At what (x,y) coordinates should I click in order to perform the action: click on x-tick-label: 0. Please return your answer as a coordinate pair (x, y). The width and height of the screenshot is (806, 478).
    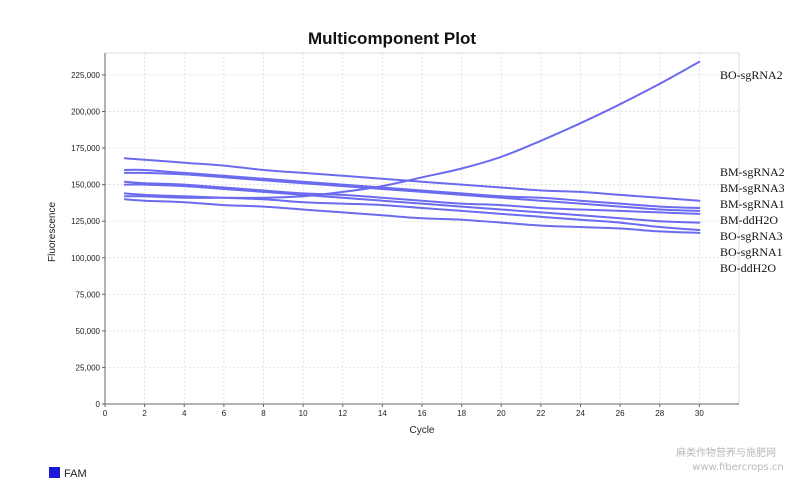
    Looking at the image, I should click on (105, 413).